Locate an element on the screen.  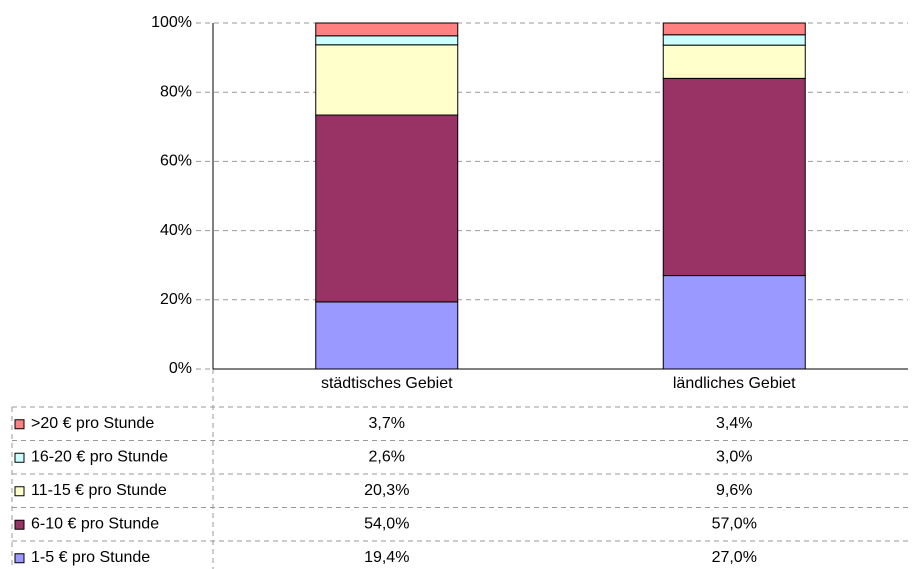
table-value: 3,4% is located at coordinates (734, 423).